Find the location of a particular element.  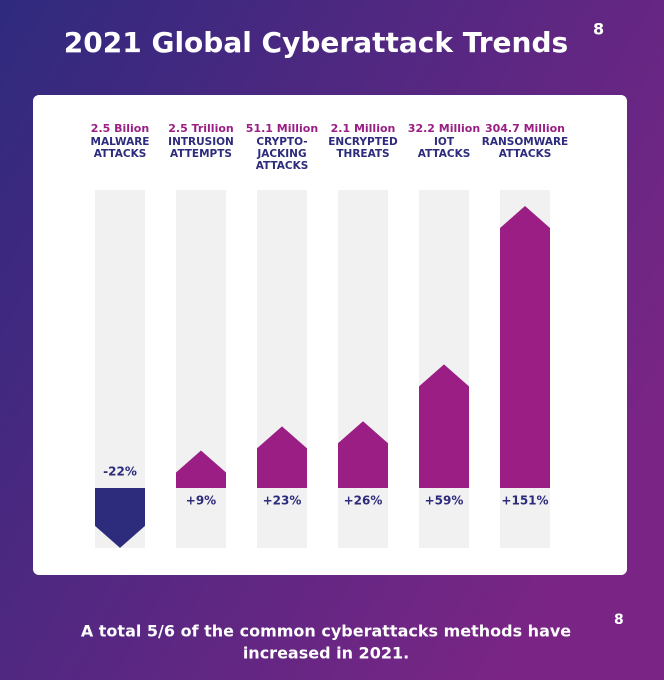

chart-title: 2021 Global Cyberattack Trends is located at coordinates (316, 42).